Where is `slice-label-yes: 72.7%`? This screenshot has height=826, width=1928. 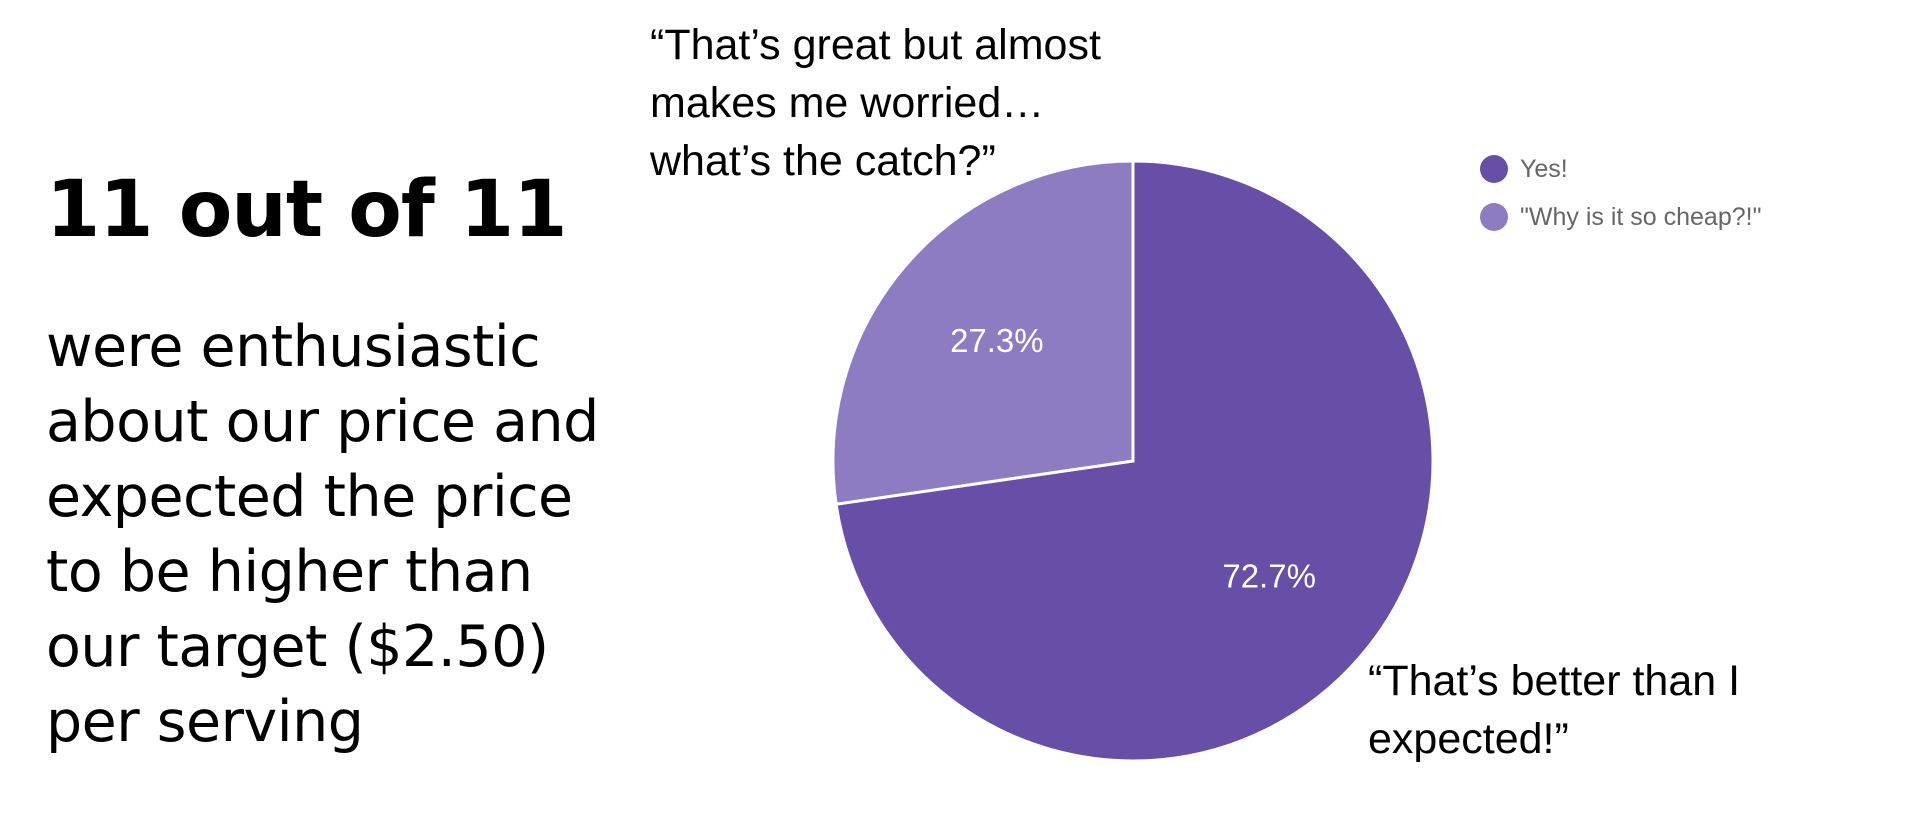 slice-label-yes: 72.7% is located at coordinates (1269, 575).